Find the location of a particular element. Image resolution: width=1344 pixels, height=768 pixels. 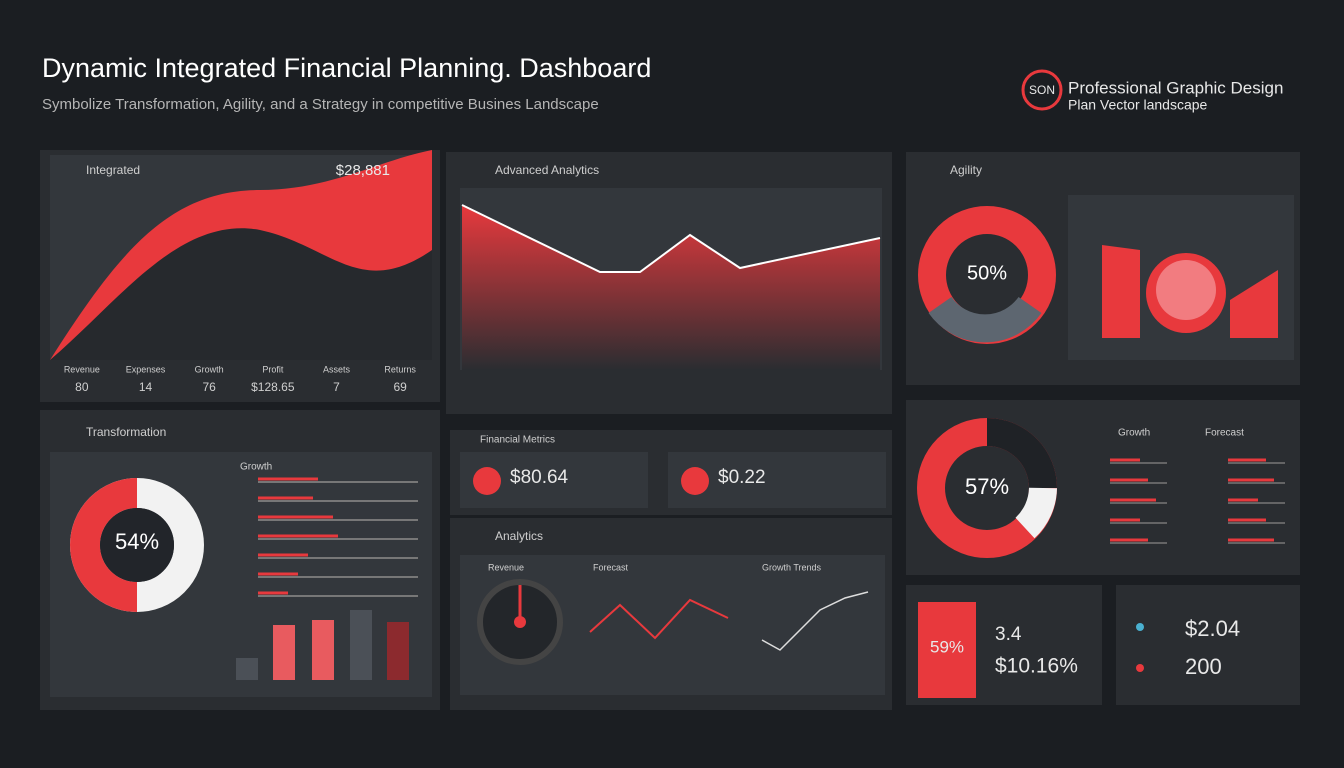

stat-label: Returns is located at coordinates (400, 369).